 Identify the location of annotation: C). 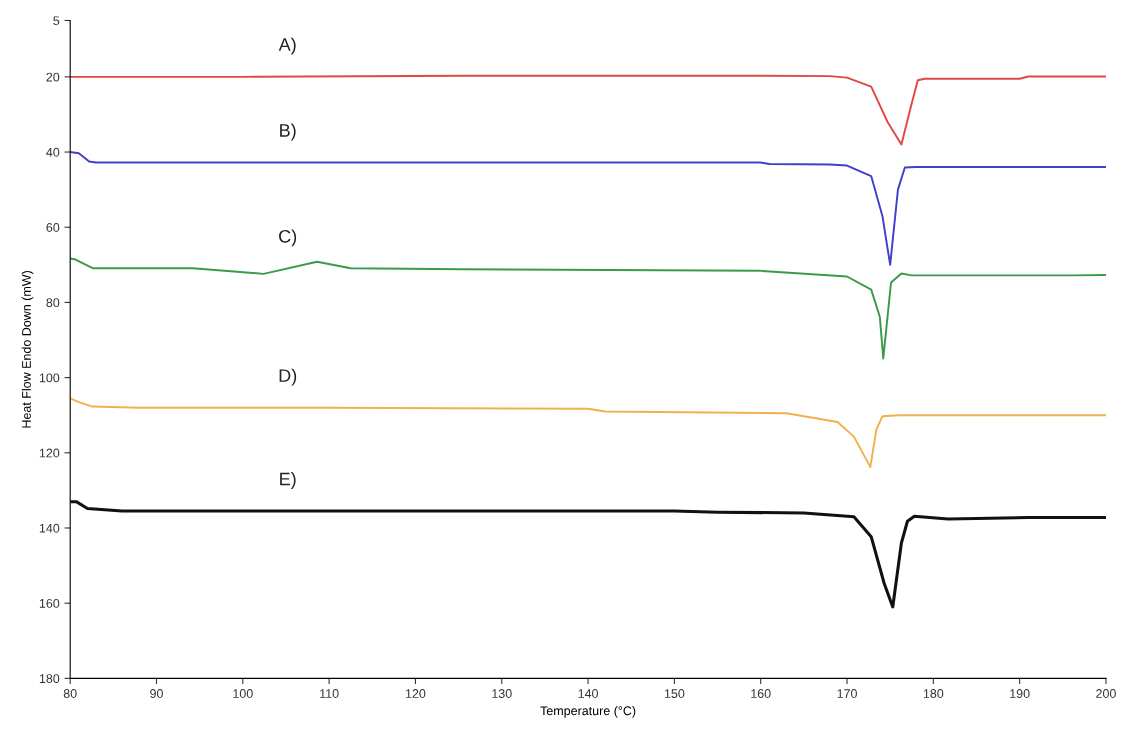
(288, 238).